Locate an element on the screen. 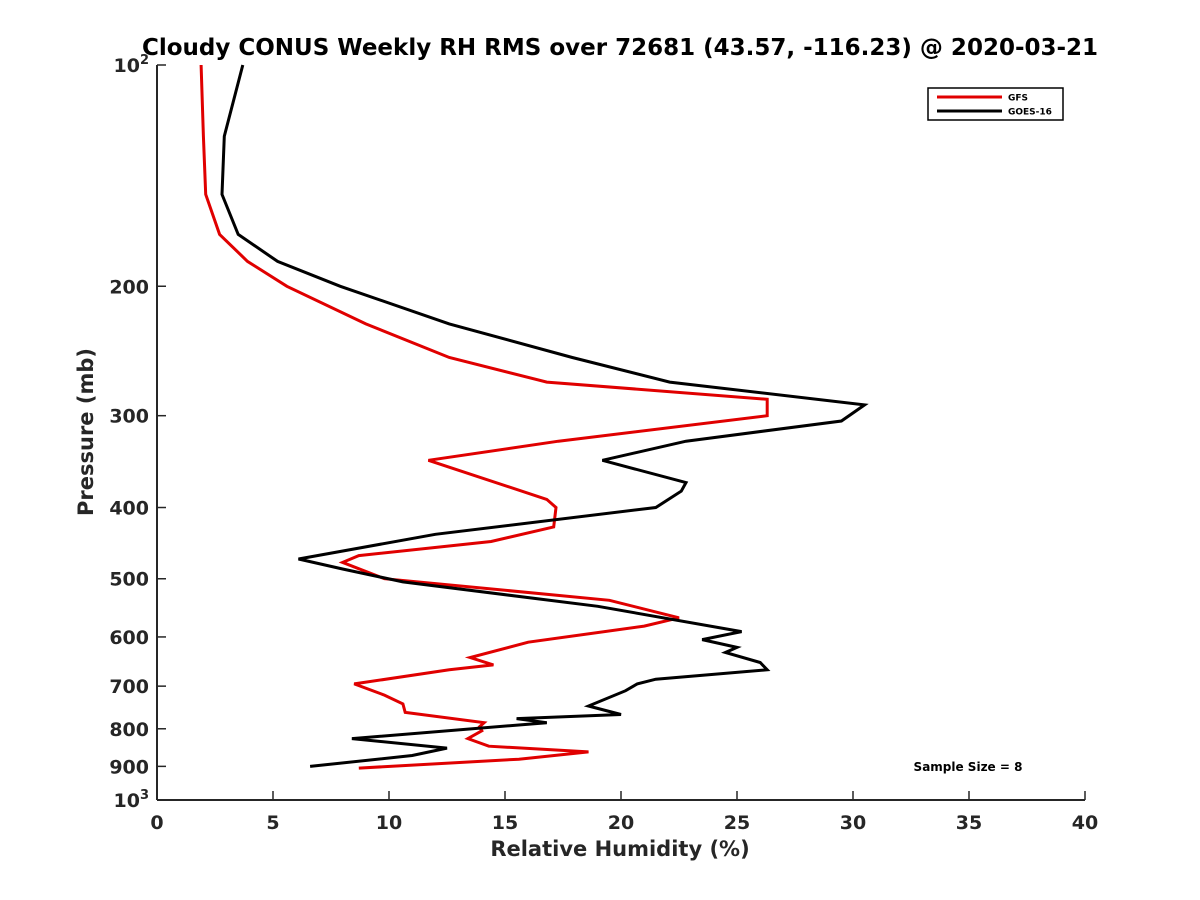  y-tick-label: 10³ is located at coordinates (132, 800).